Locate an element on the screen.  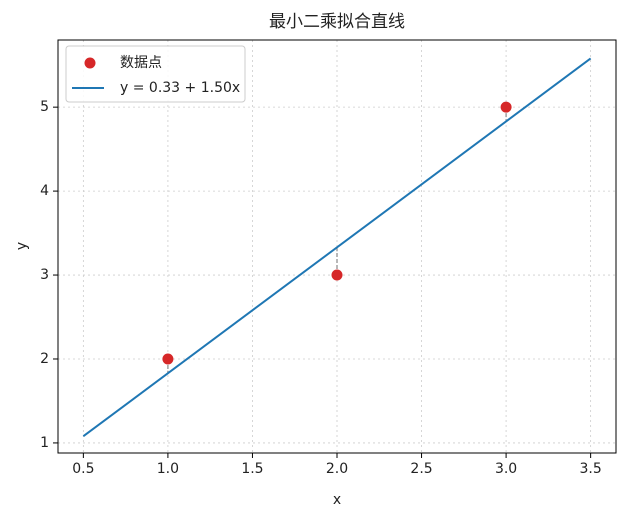
legend-marker is located at coordinates (90, 63).